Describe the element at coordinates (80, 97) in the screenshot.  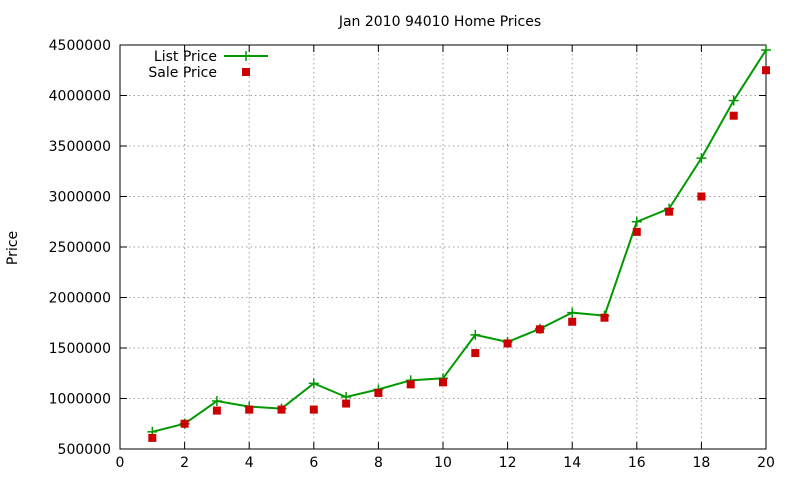
I see `y-tick-label: 4000000` at that location.